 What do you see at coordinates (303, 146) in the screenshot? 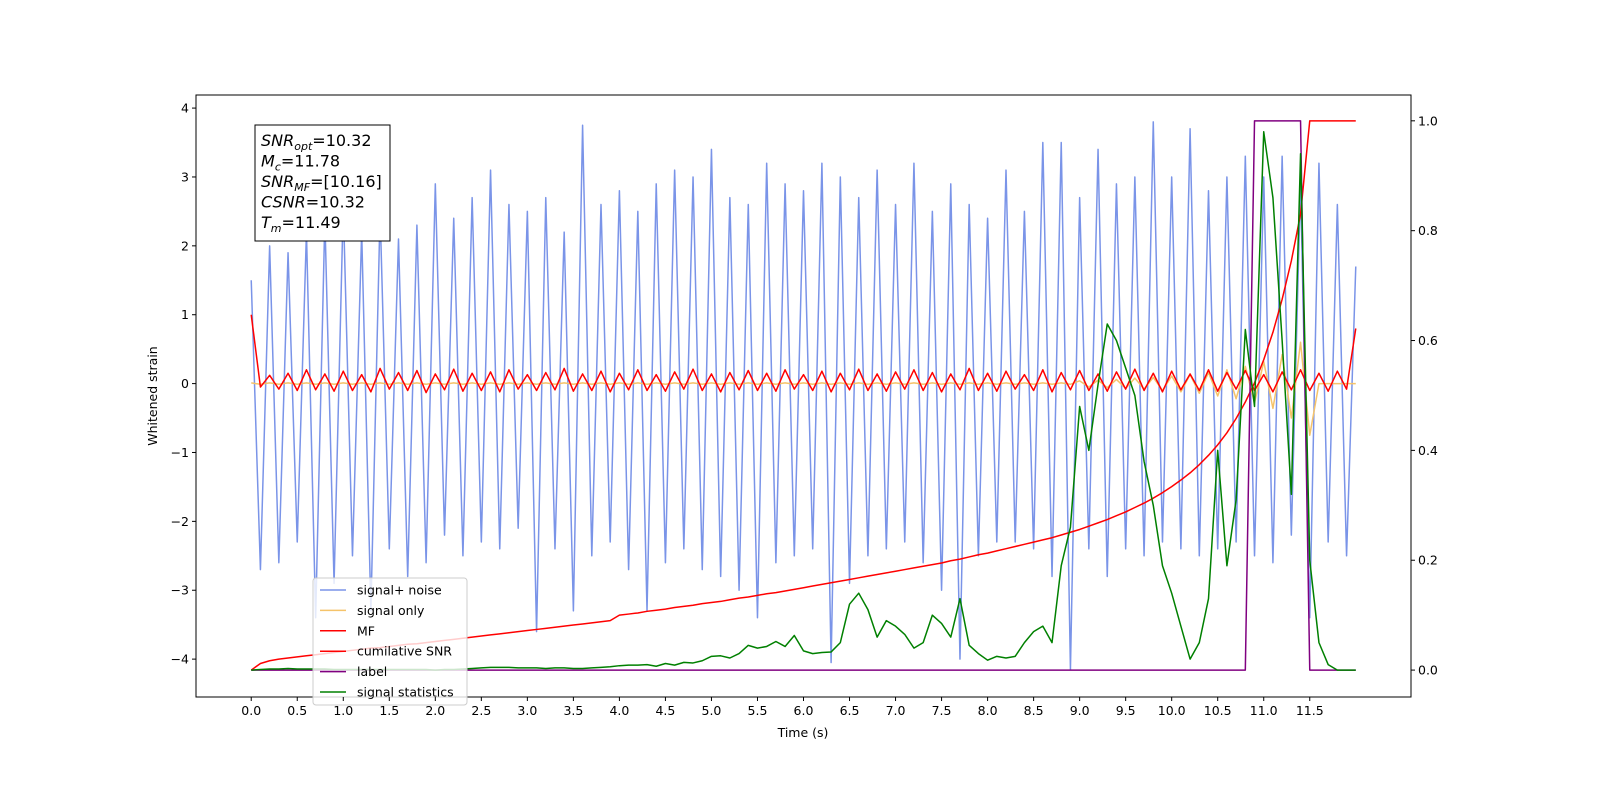
I see `annotation-subscript: opt` at bounding box center [303, 146].